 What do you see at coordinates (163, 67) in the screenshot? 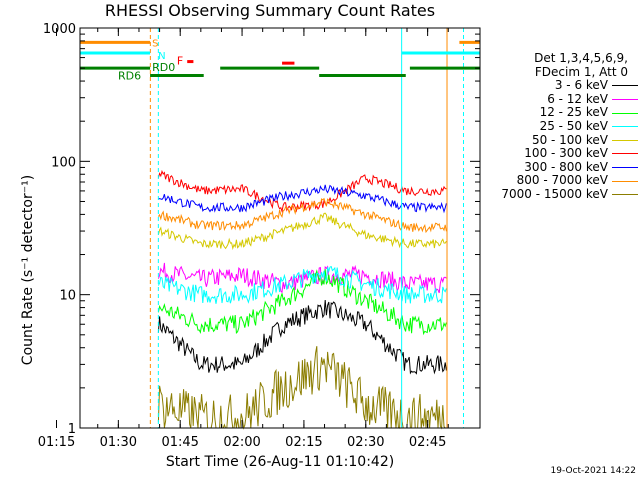
I see `flag-label-rd0: RD0` at bounding box center [163, 67].